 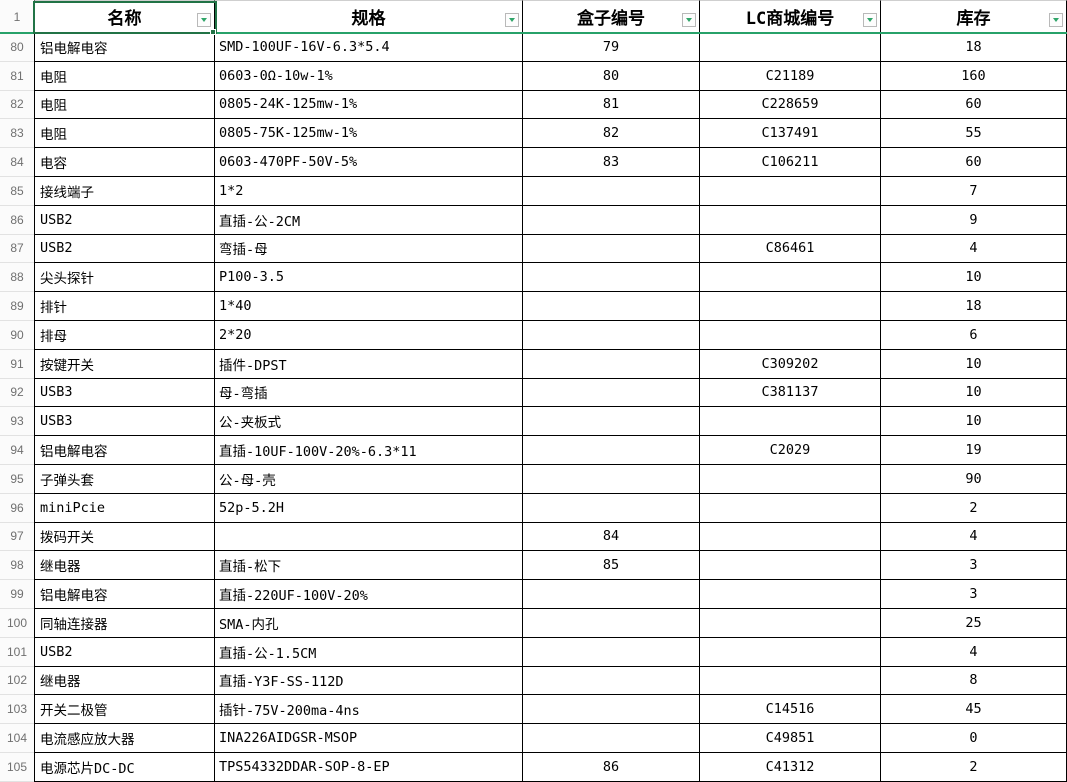 What do you see at coordinates (369, 16) in the screenshot?
I see `column-header-spec: 规格` at bounding box center [369, 16].